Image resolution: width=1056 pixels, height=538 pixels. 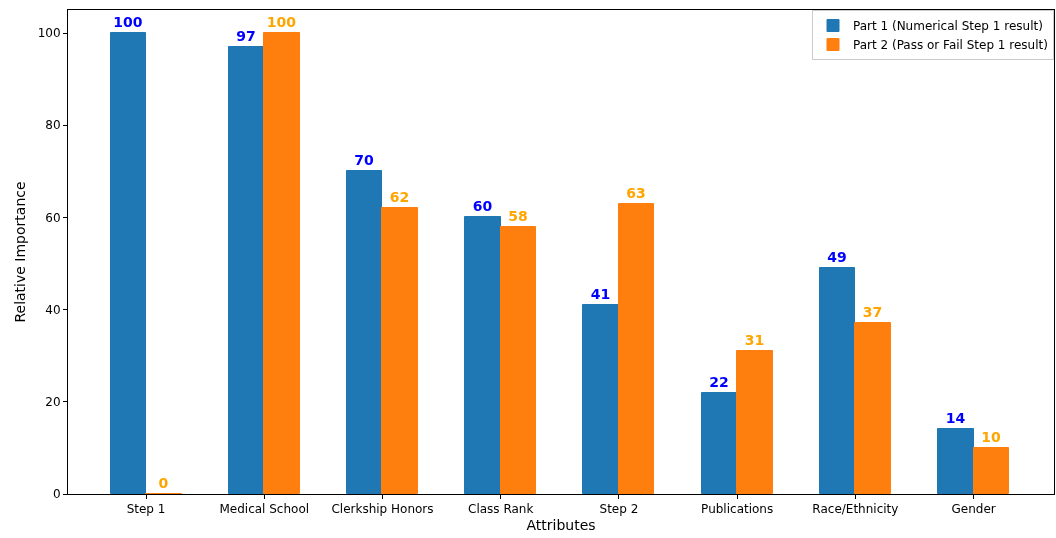 I want to click on x-tick-label: Race/Ethnicity, so click(x=855, y=509).